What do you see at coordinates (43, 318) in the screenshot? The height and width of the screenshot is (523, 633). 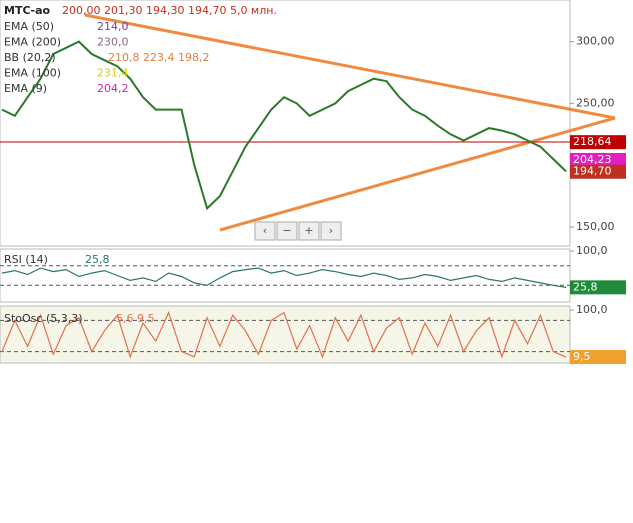 I see `panel-title: StoOsc (5,3,3)` at bounding box center [43, 318].